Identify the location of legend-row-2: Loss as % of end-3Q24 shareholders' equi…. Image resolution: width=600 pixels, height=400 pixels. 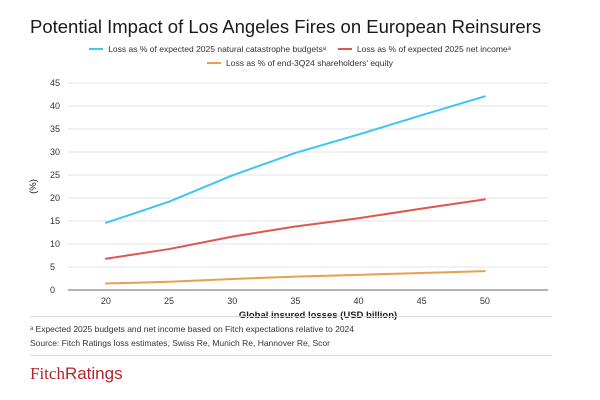
(300, 63).